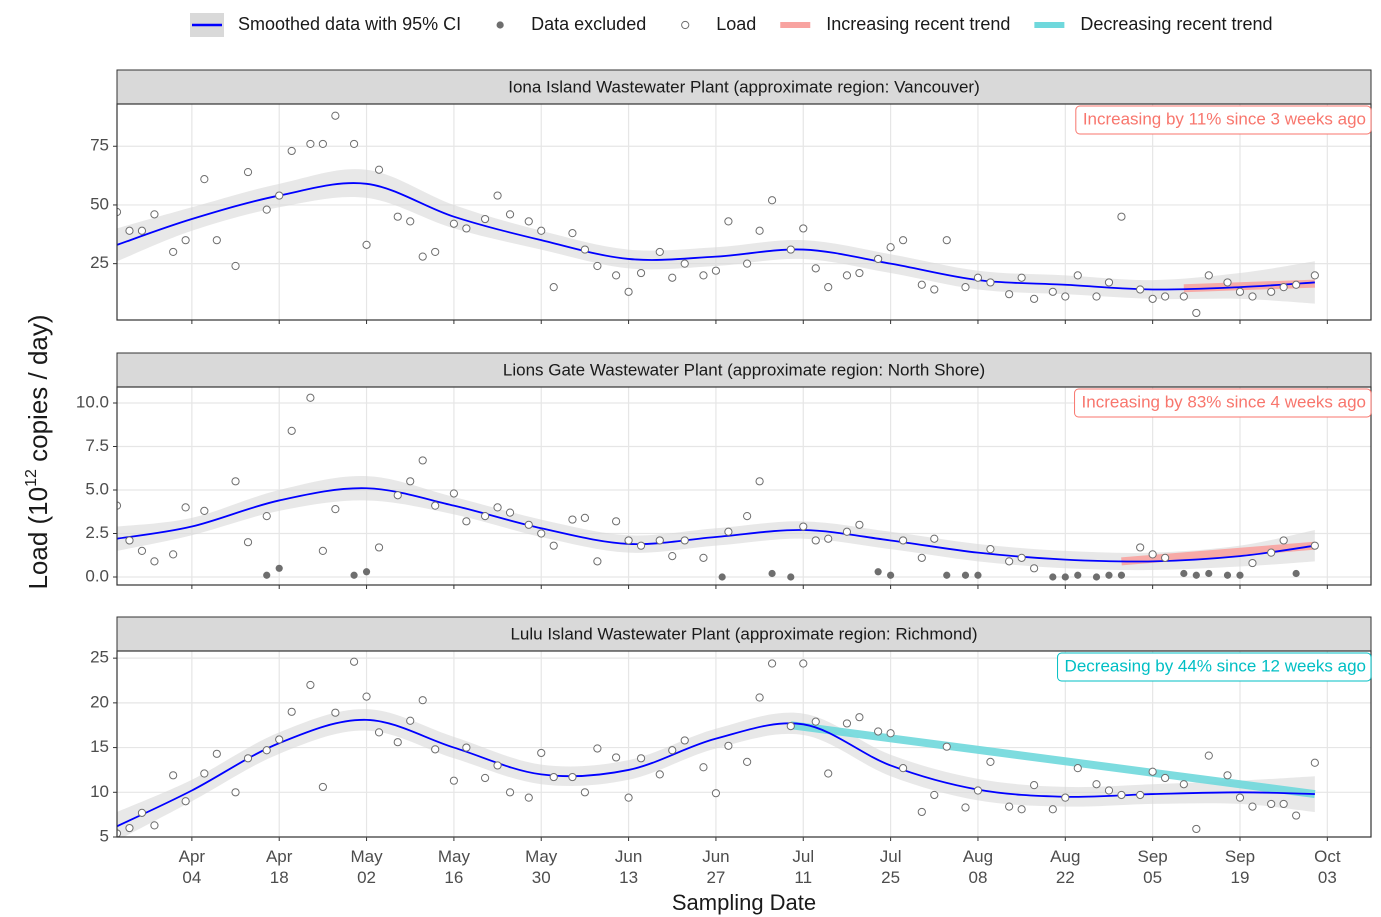 The width and height of the screenshot is (1381, 917). What do you see at coordinates (99, 203) in the screenshot?
I see `y-tick-label: 50` at bounding box center [99, 203].